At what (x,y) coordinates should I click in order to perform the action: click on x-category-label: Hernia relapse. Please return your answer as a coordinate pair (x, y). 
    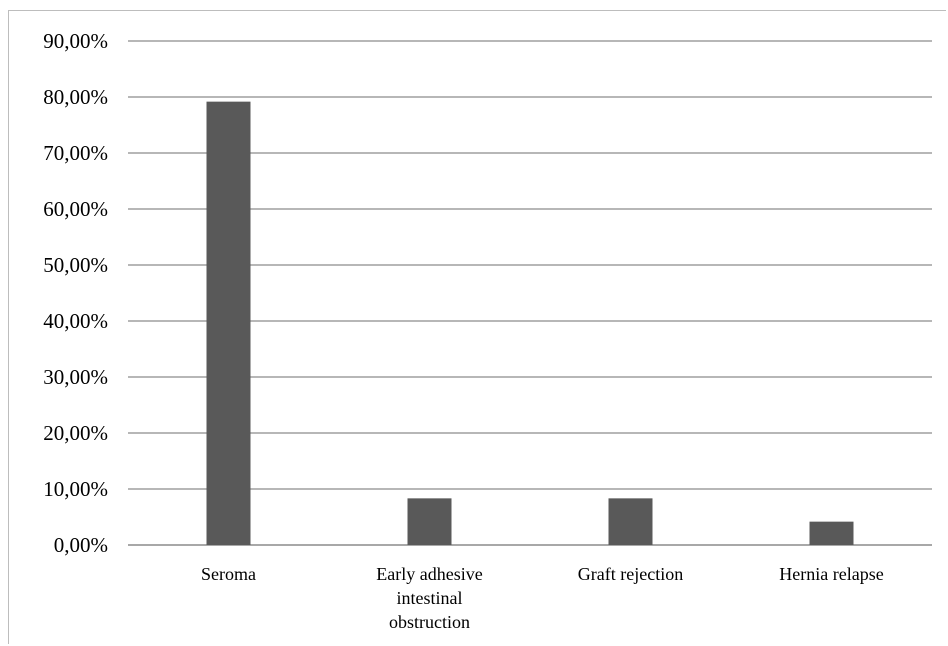
    Looking at the image, I should click on (831, 574).